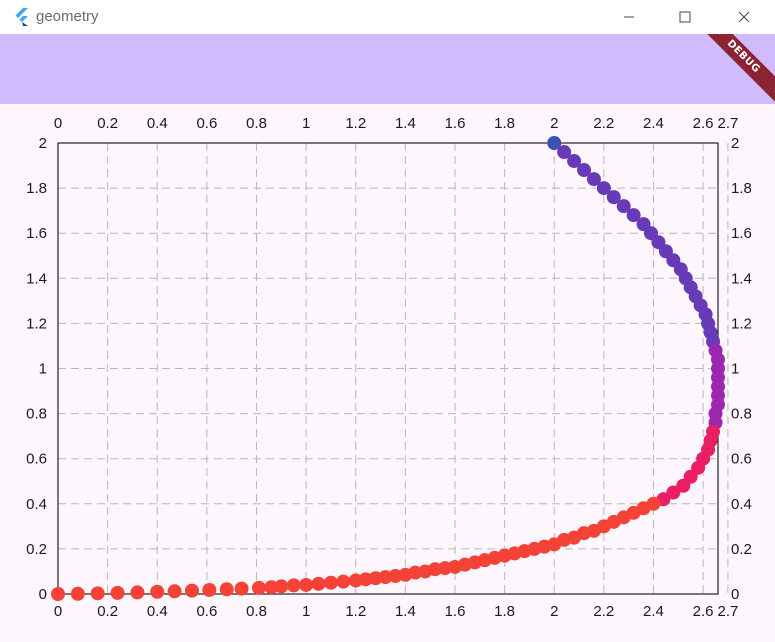 The image size is (775, 642). I want to click on x-tick-label-top: 2.4, so click(653, 123).